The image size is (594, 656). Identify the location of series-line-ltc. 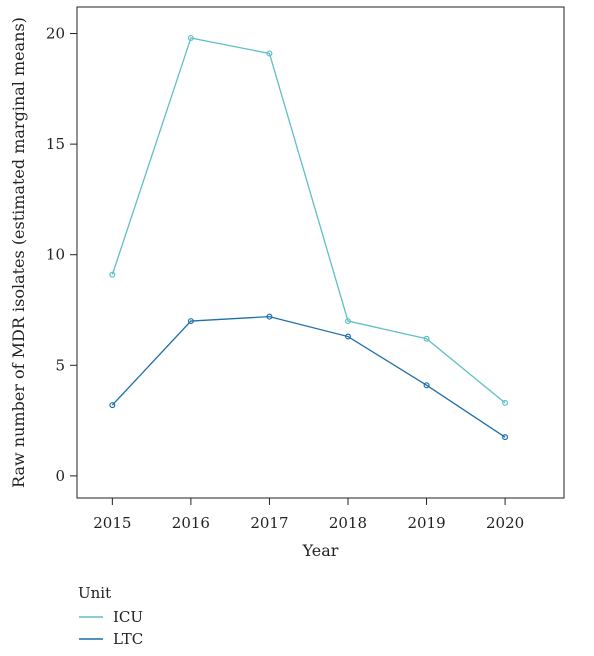
(308, 376).